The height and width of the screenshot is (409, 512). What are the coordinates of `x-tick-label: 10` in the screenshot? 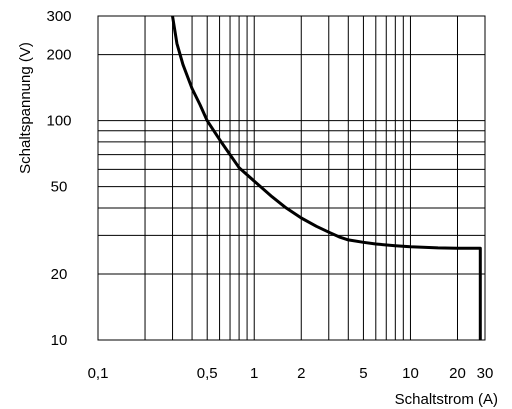 It's located at (410, 373).